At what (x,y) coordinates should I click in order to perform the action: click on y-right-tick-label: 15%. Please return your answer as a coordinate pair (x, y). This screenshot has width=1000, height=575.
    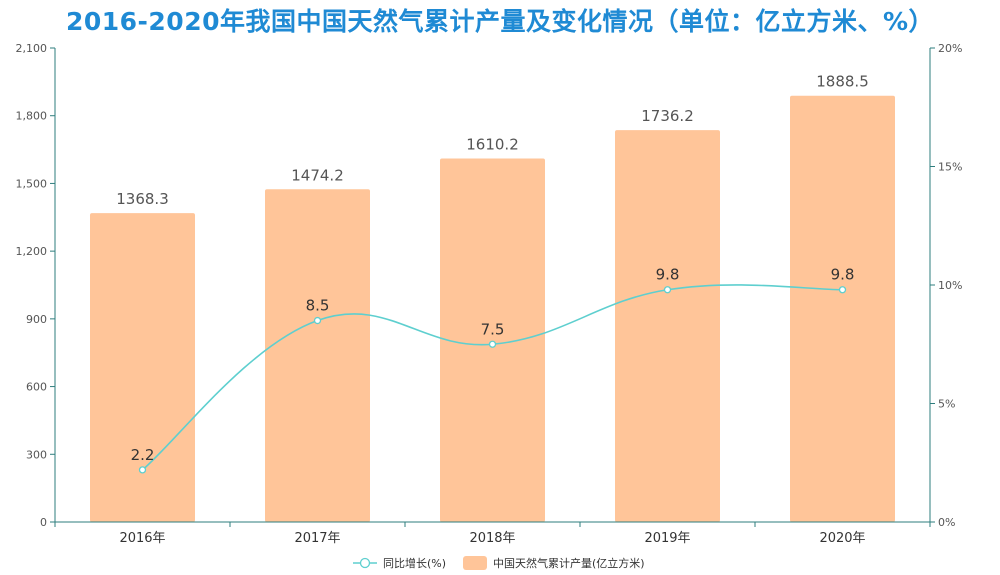
    Looking at the image, I should click on (950, 167).